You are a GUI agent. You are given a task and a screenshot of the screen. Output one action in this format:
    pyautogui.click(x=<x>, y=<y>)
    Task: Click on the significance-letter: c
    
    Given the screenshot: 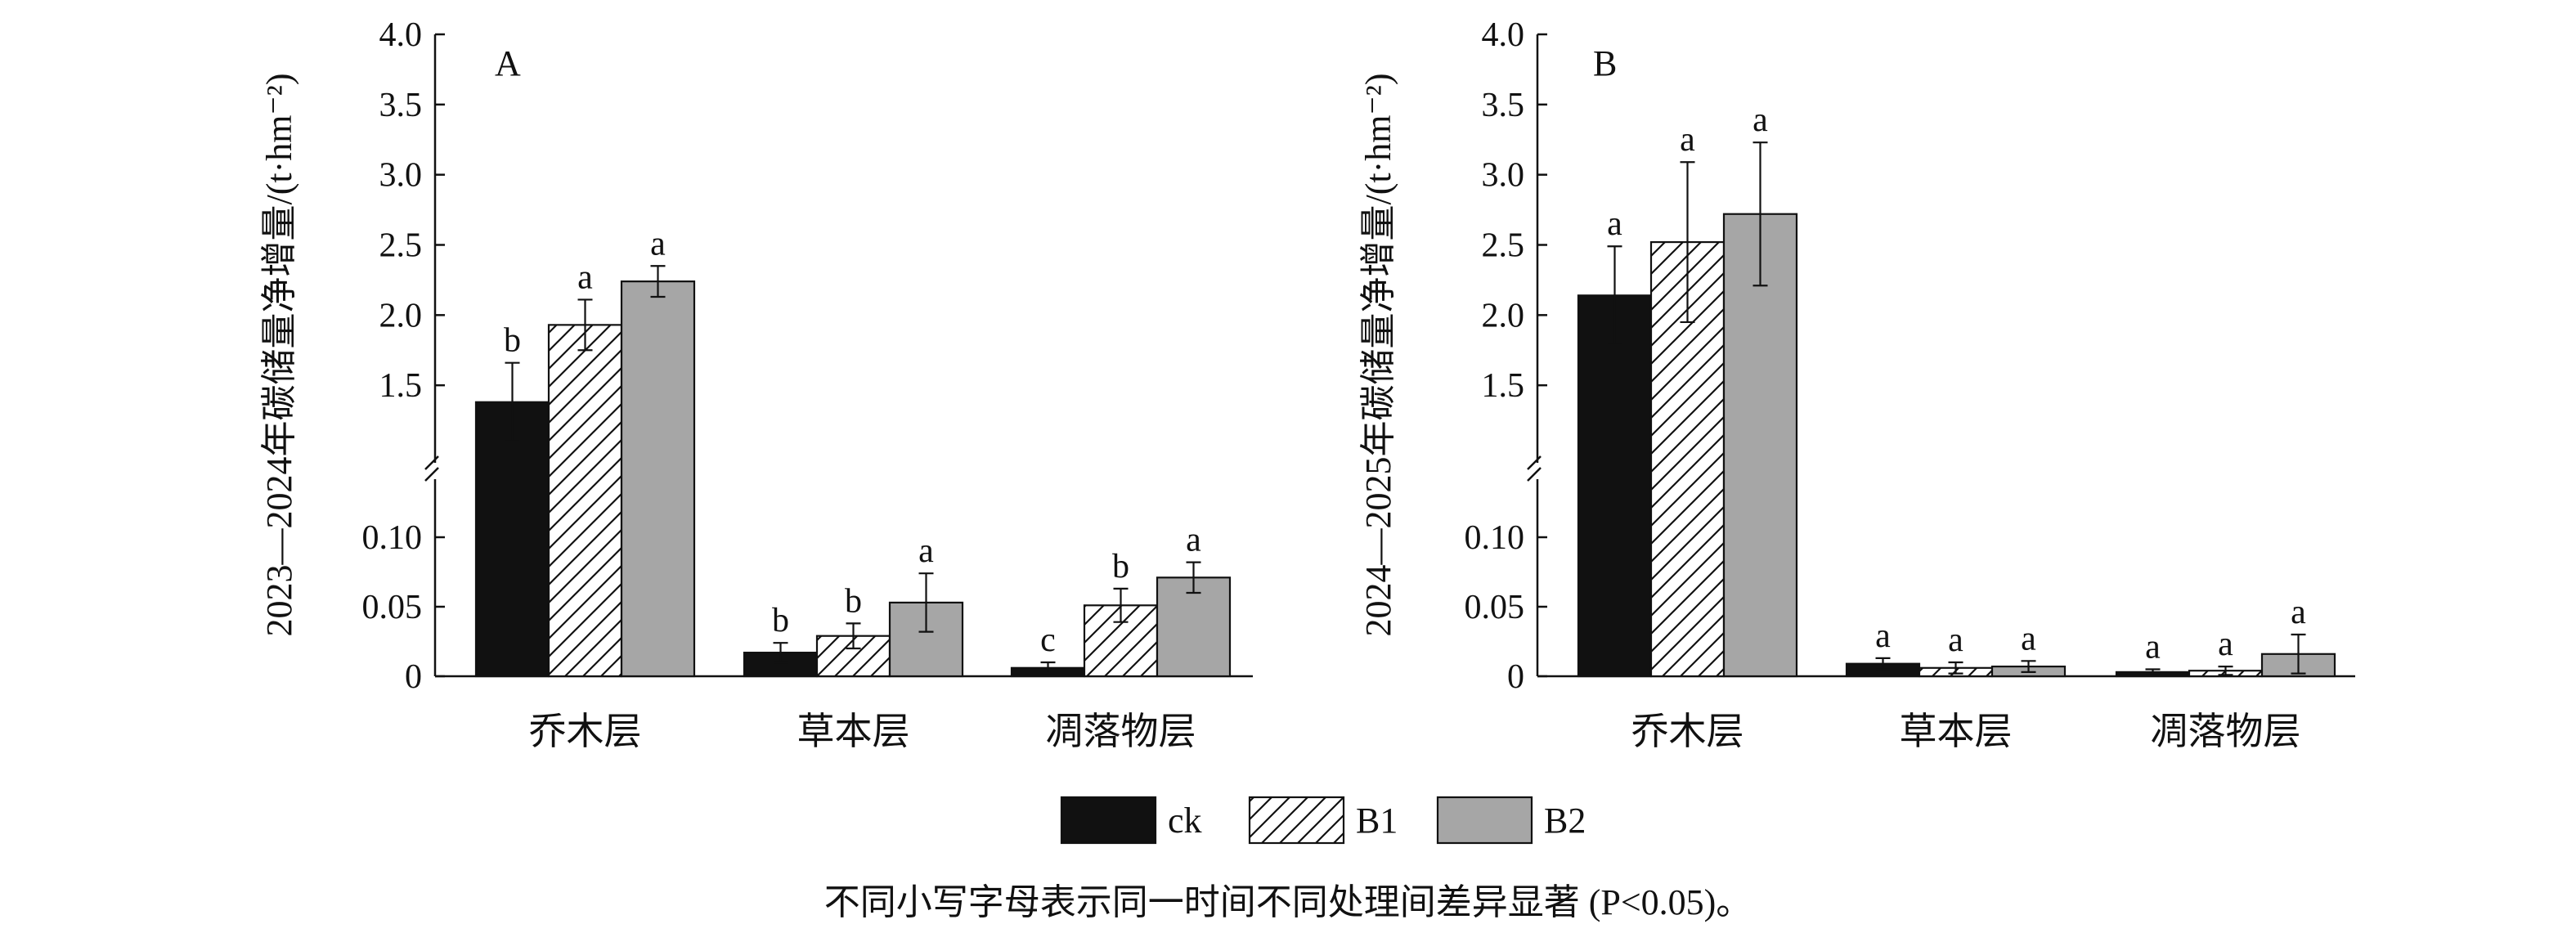 What is the action you would take?
    pyautogui.click(x=1048, y=640)
    